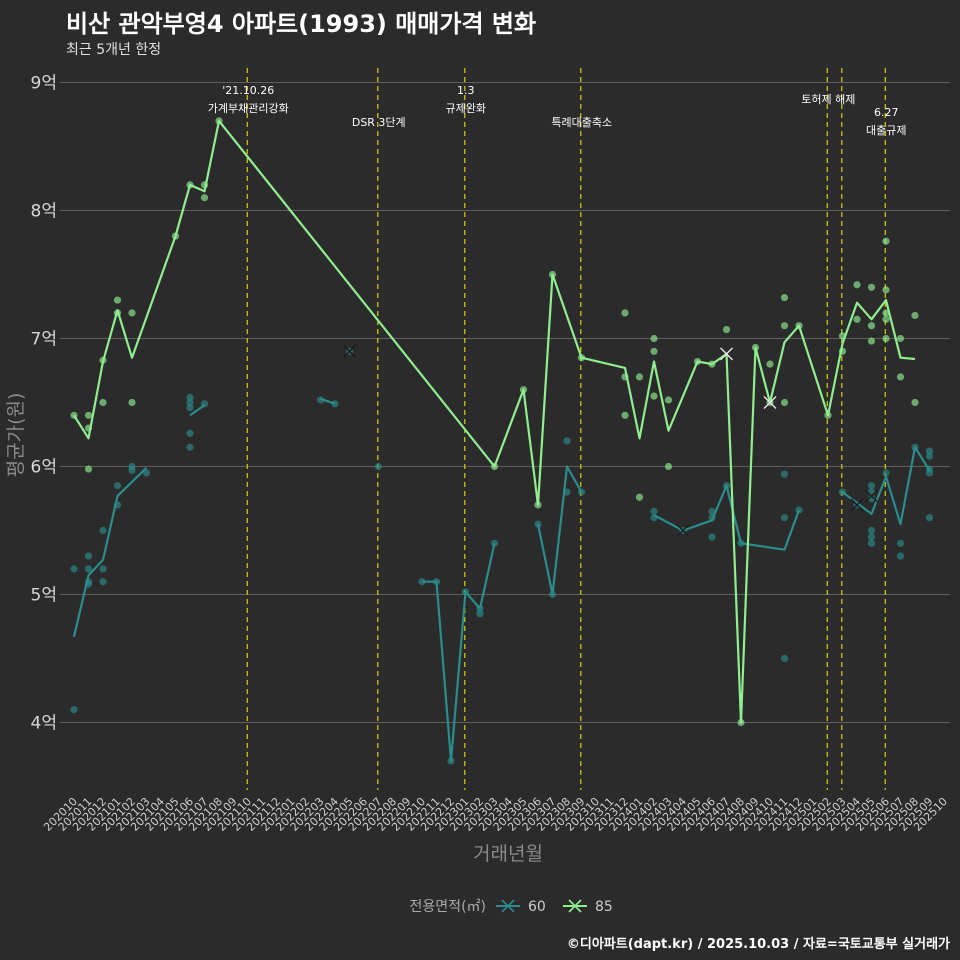  What do you see at coordinates (44, 84) in the screenshot?
I see `y-tick-label: 9억` at bounding box center [44, 84].